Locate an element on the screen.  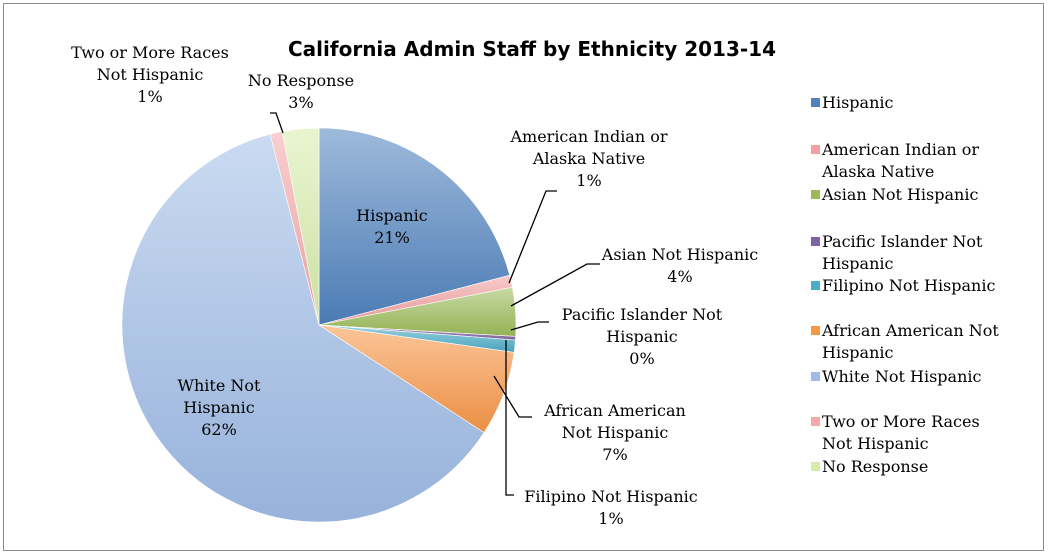
legend-swatch-two-or-more-races-not-hispanic is located at coordinates (815, 421).